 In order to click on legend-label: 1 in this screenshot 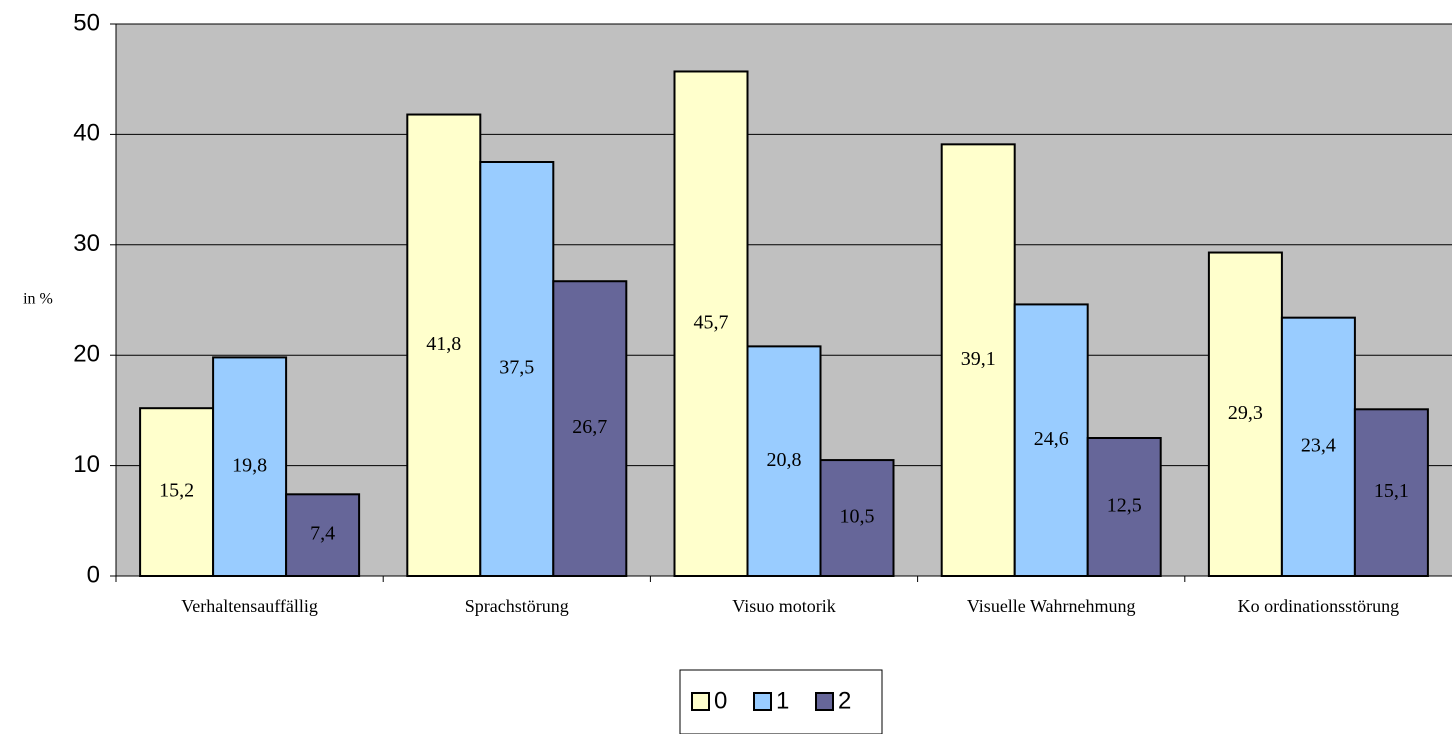, I will do `click(782, 700)`.